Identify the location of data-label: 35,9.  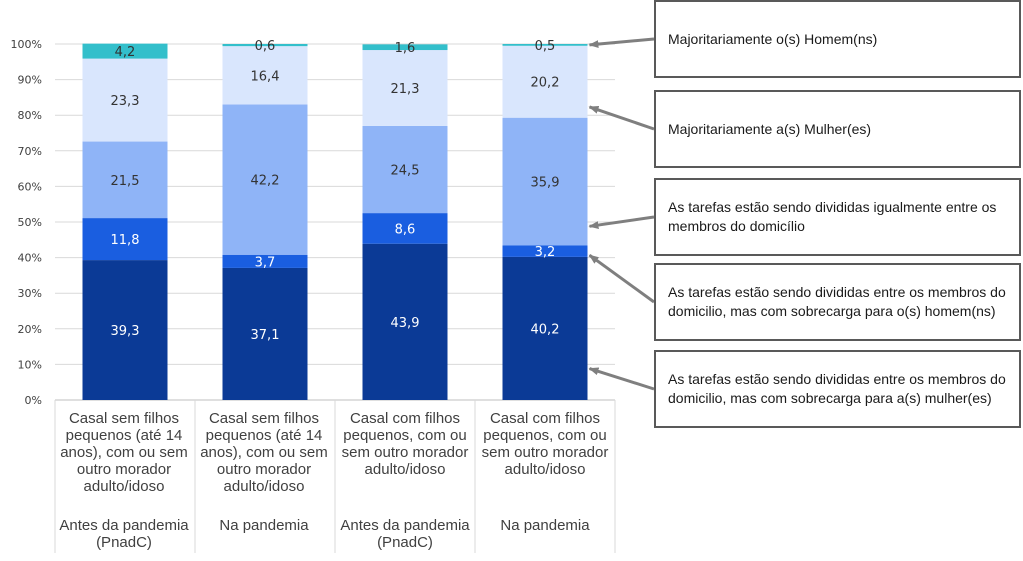
(545, 183).